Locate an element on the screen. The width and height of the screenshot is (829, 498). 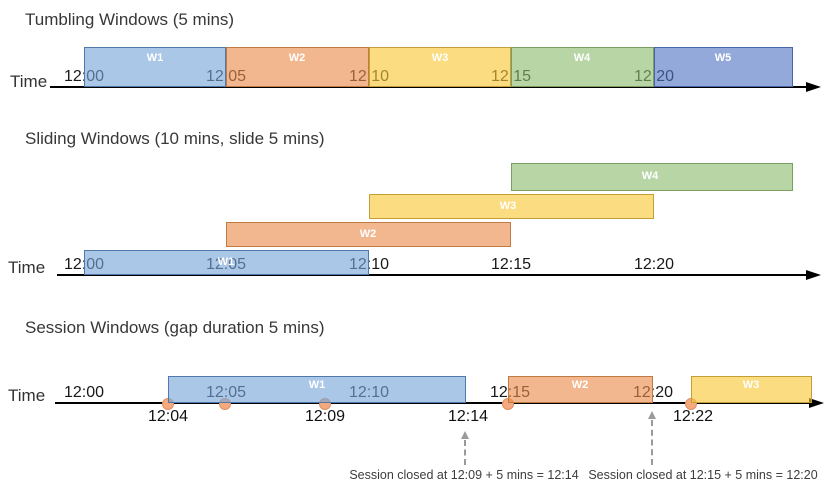
window-label: W5 is located at coordinates (723, 58).